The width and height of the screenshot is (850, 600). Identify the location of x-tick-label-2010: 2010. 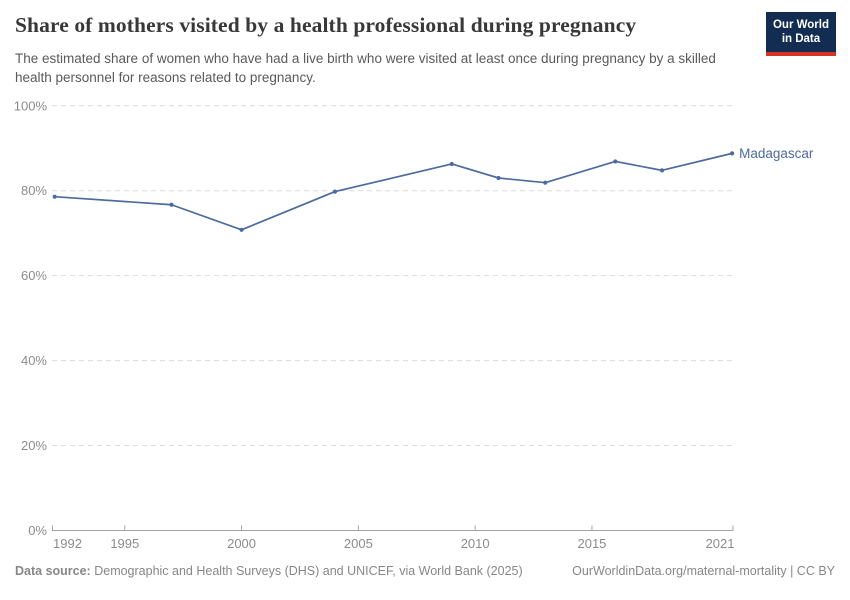
(475, 543).